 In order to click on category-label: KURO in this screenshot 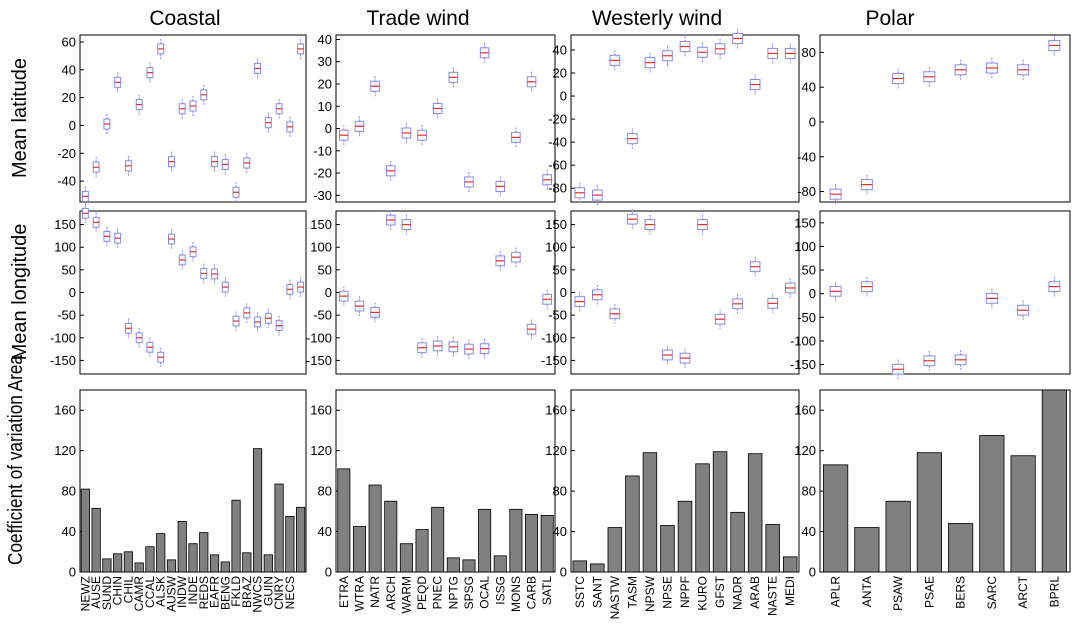, I will do `click(703, 593)`.